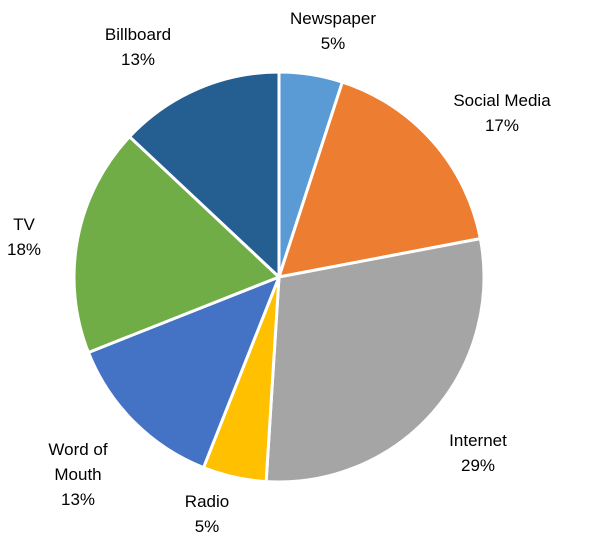 This screenshot has width=594, height=539. Describe the element at coordinates (333, 18) in the screenshot. I see `data-label-name: Newspaper` at that location.